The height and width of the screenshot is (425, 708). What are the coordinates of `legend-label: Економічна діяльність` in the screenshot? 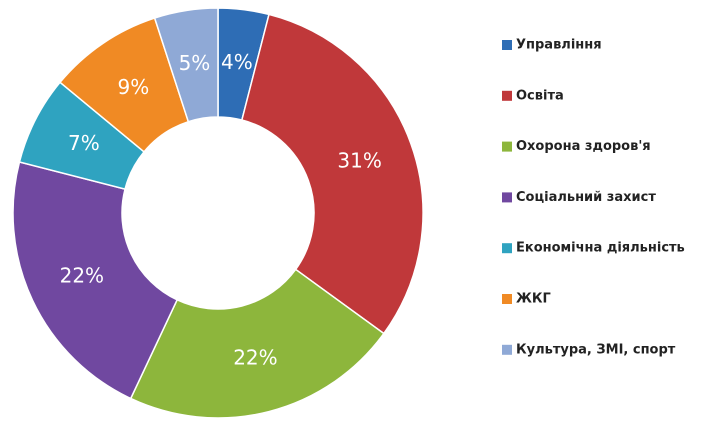 It's located at (600, 248).